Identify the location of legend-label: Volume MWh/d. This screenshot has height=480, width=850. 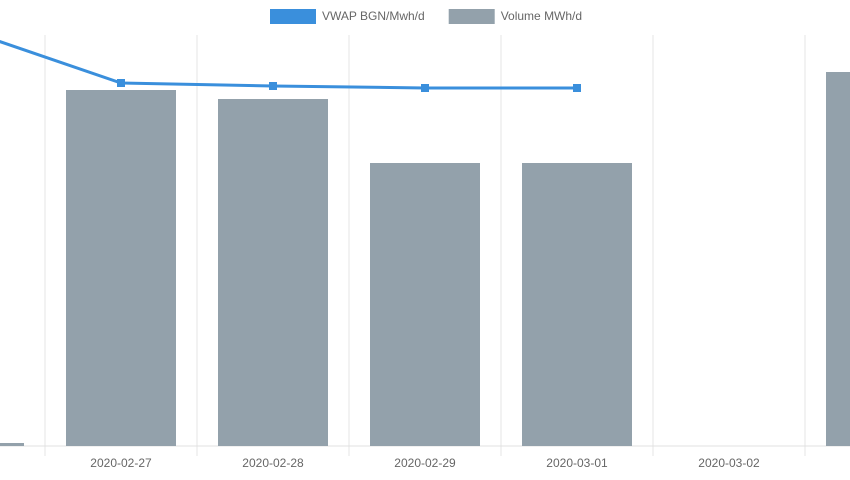
(541, 16).